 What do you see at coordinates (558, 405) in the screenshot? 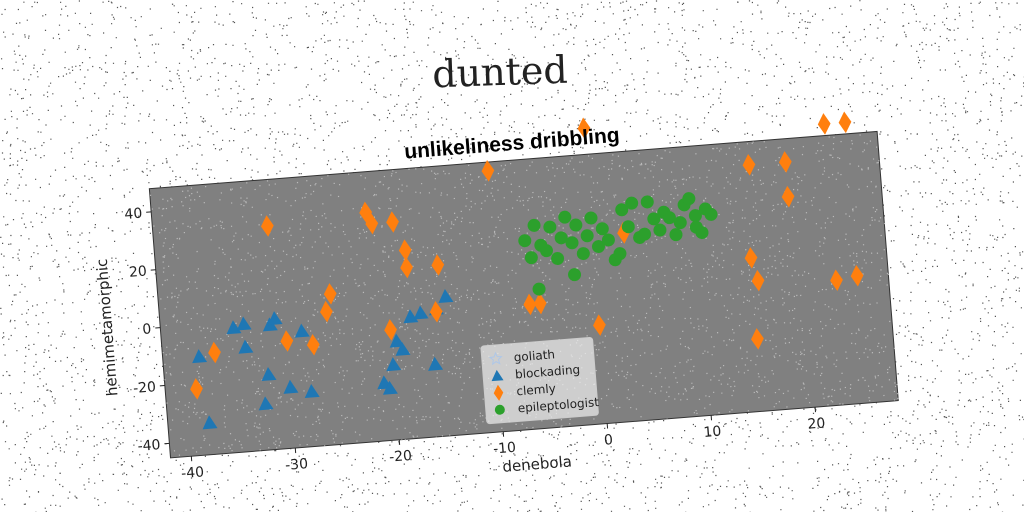
I see `legend-label: epileptologist` at bounding box center [558, 405].